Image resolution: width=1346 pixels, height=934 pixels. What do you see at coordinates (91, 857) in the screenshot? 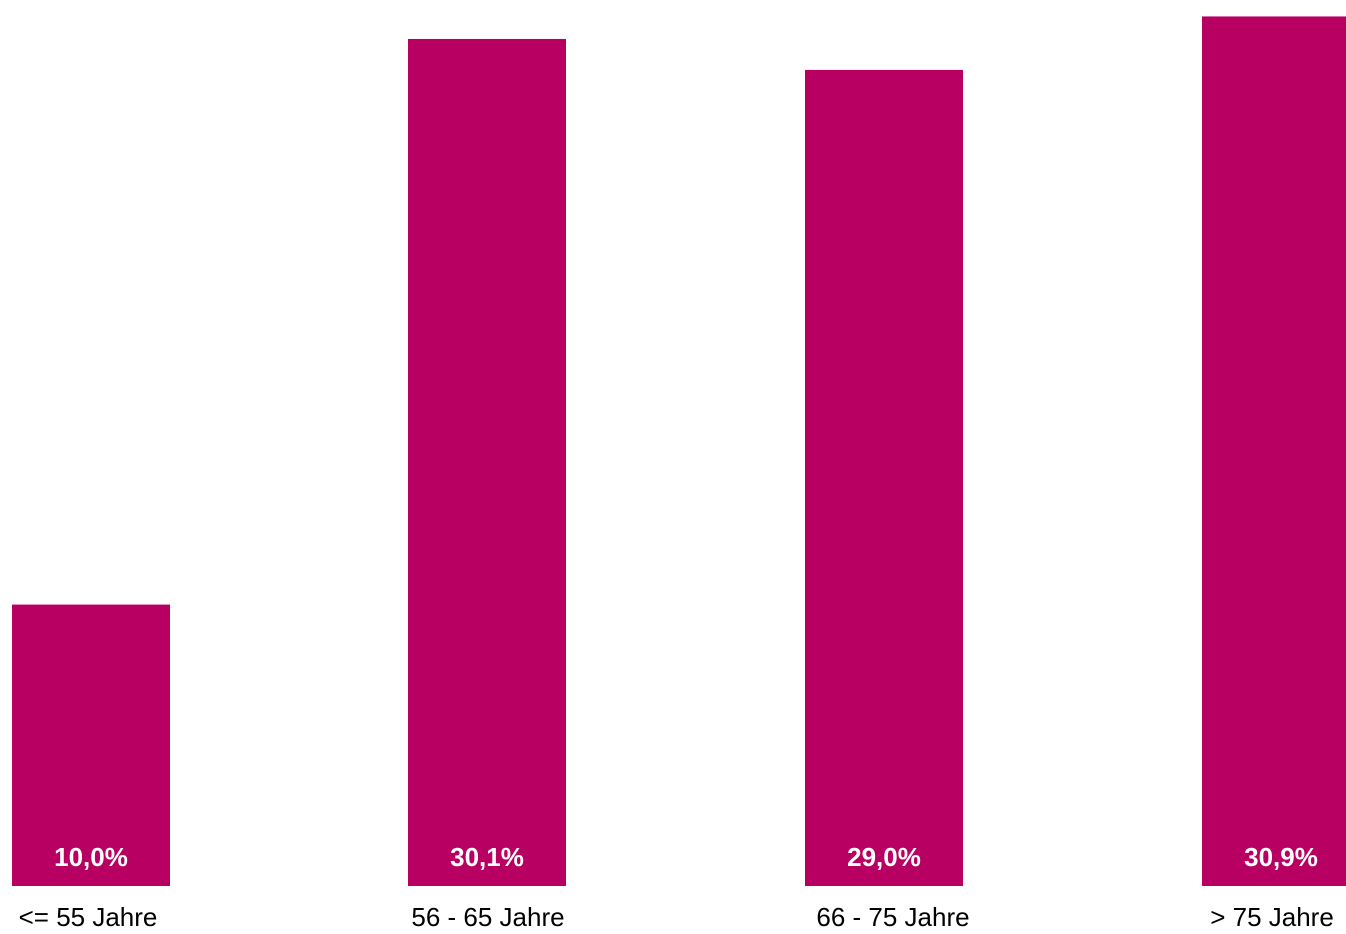
I see `data-label-1: 10,0%` at bounding box center [91, 857].